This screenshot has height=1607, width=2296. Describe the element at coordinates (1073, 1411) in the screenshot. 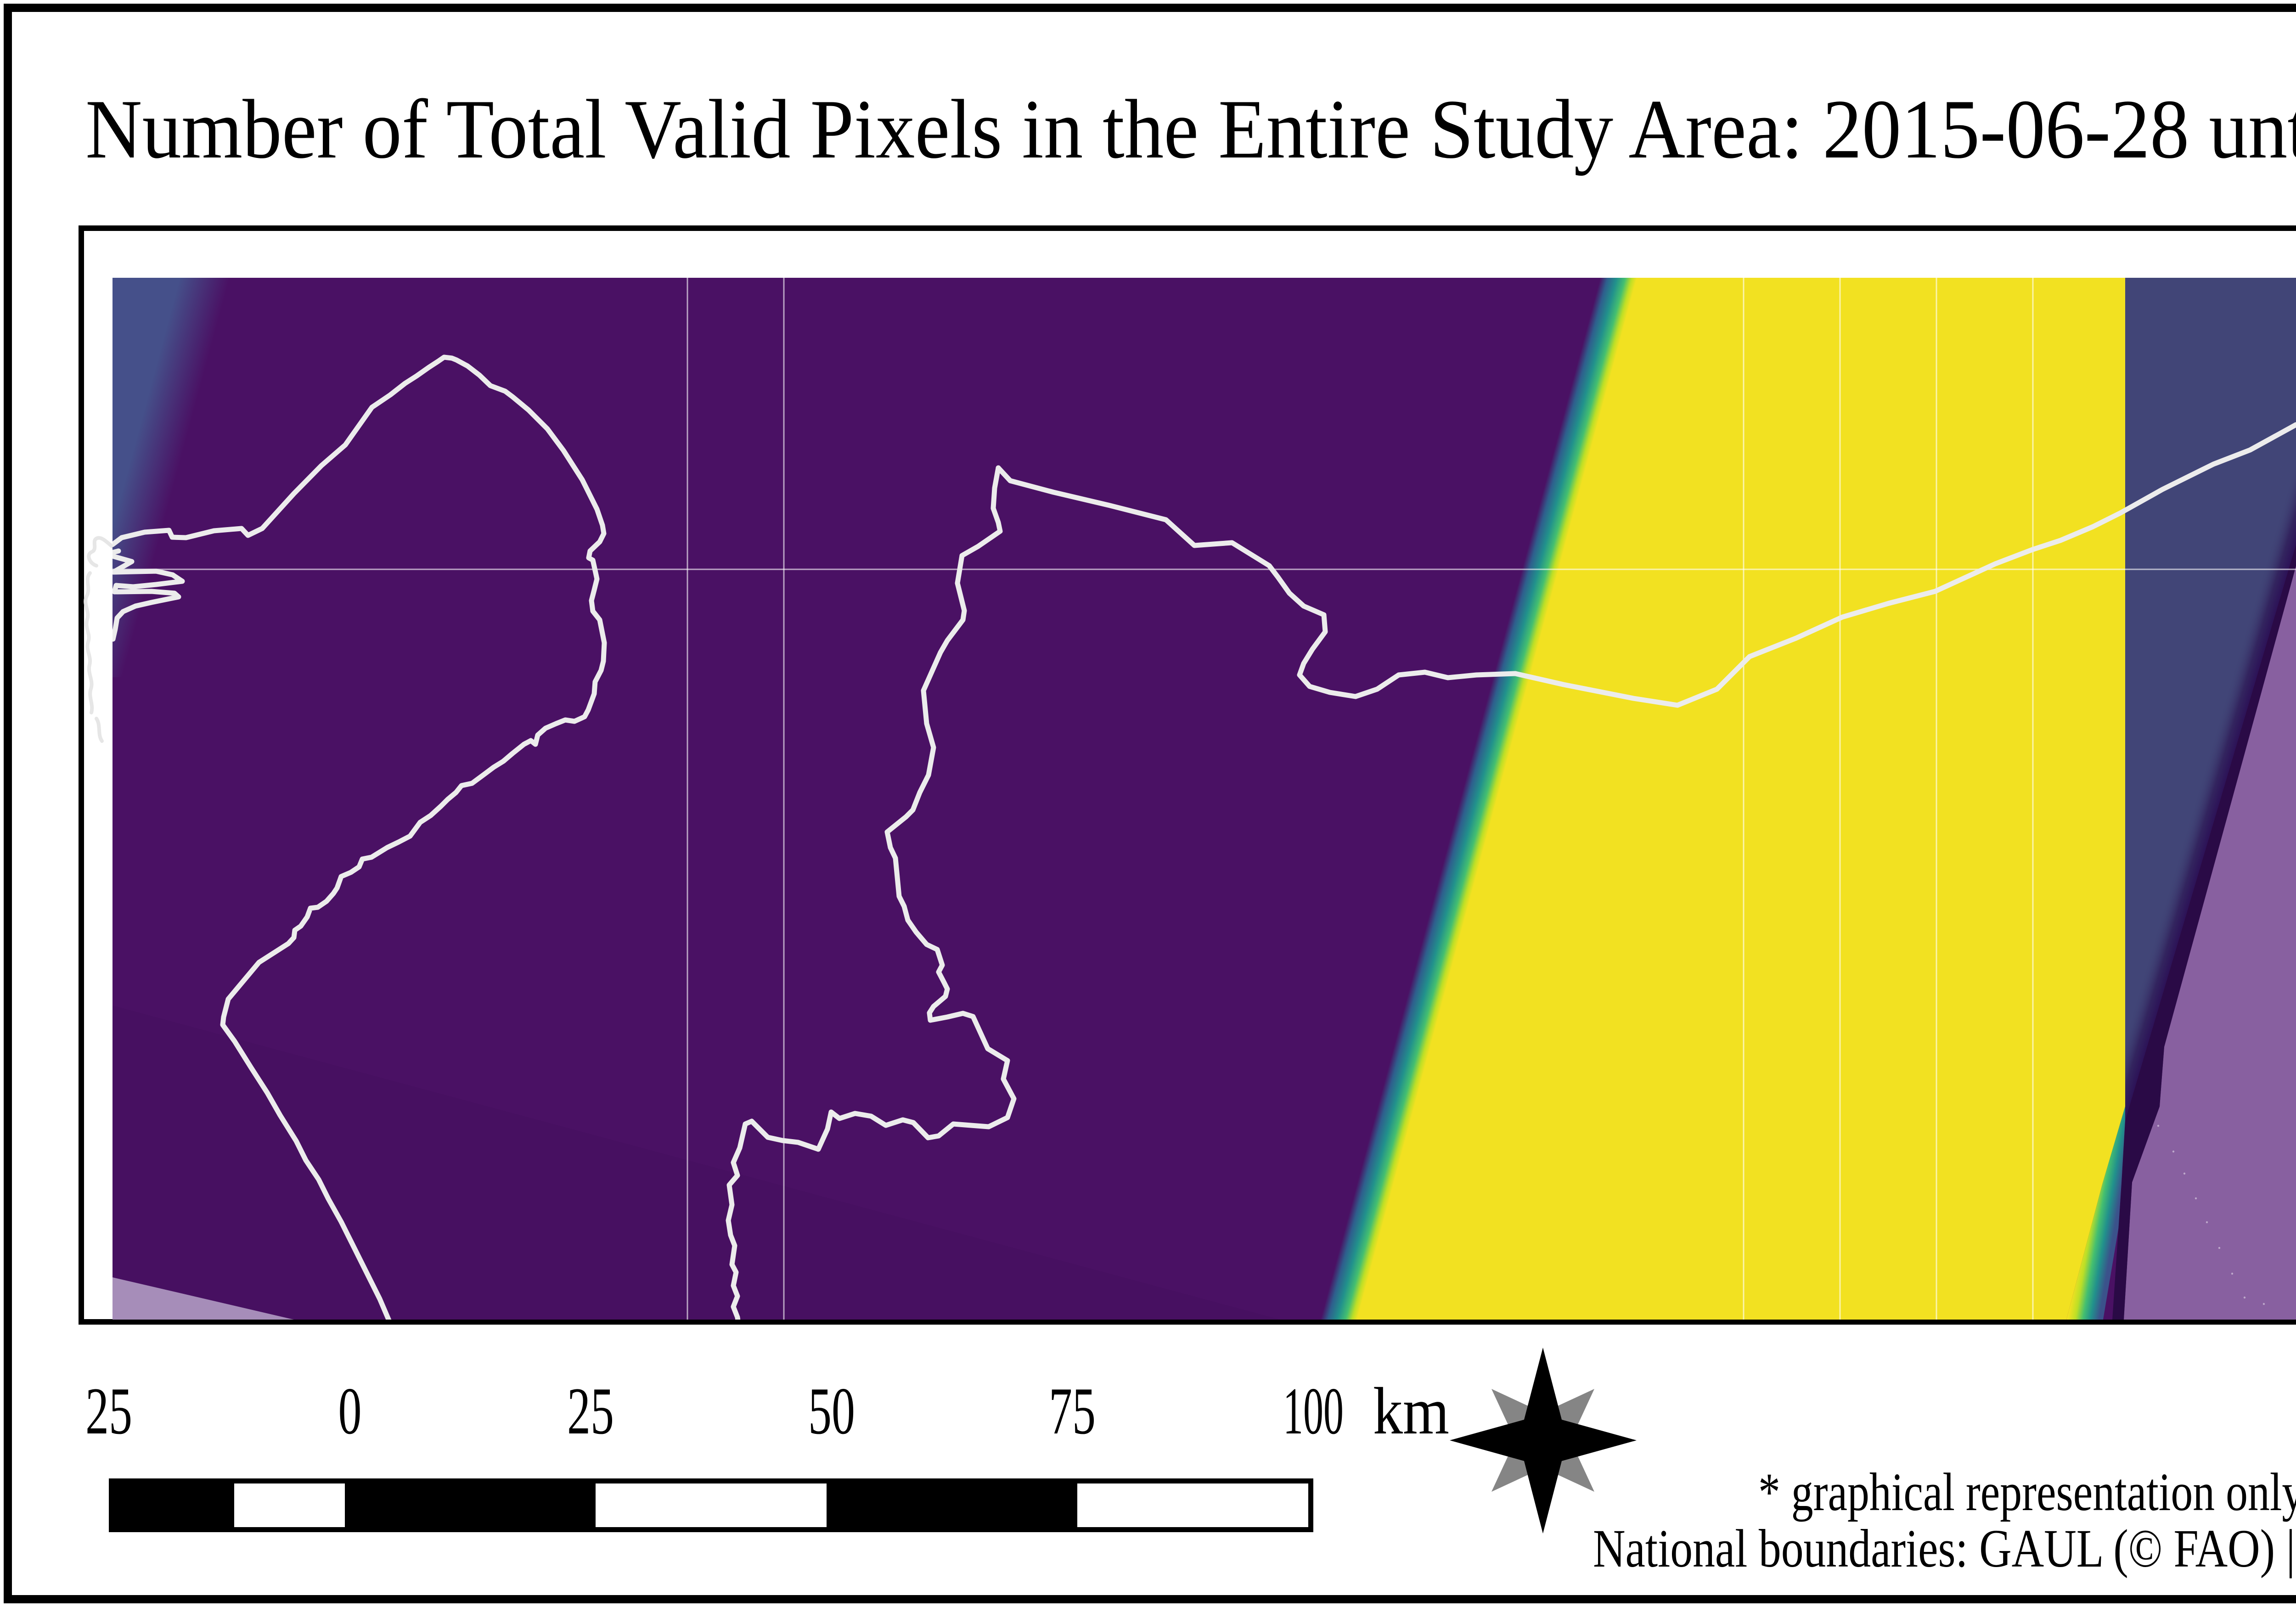

I see `svg-text: 75` at that location.